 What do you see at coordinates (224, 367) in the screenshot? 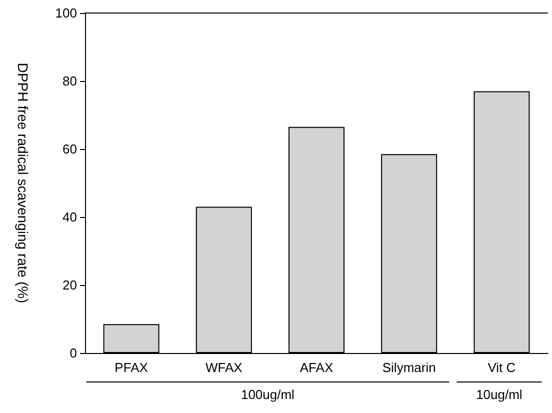
I see `x-tick-label: WFAX` at bounding box center [224, 367].